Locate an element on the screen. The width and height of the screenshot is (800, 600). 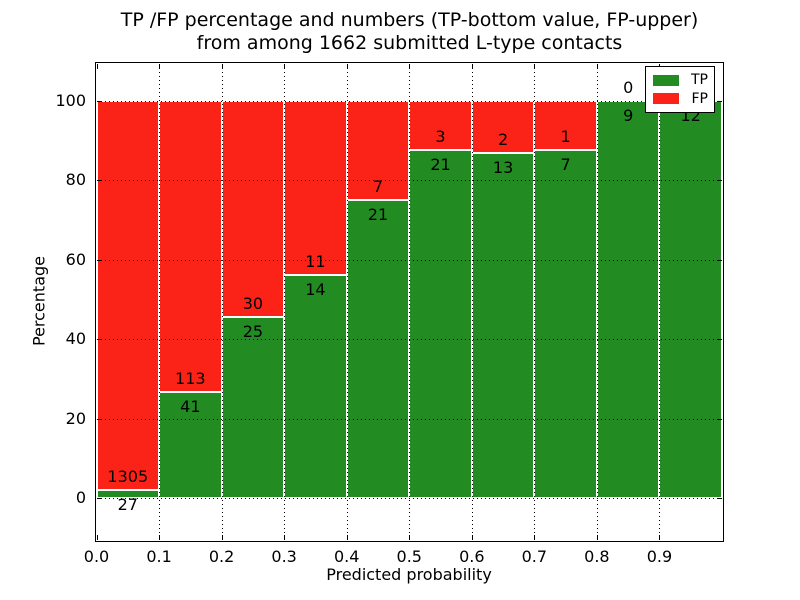
x-tick-label: 0.3 is located at coordinates (284, 556).